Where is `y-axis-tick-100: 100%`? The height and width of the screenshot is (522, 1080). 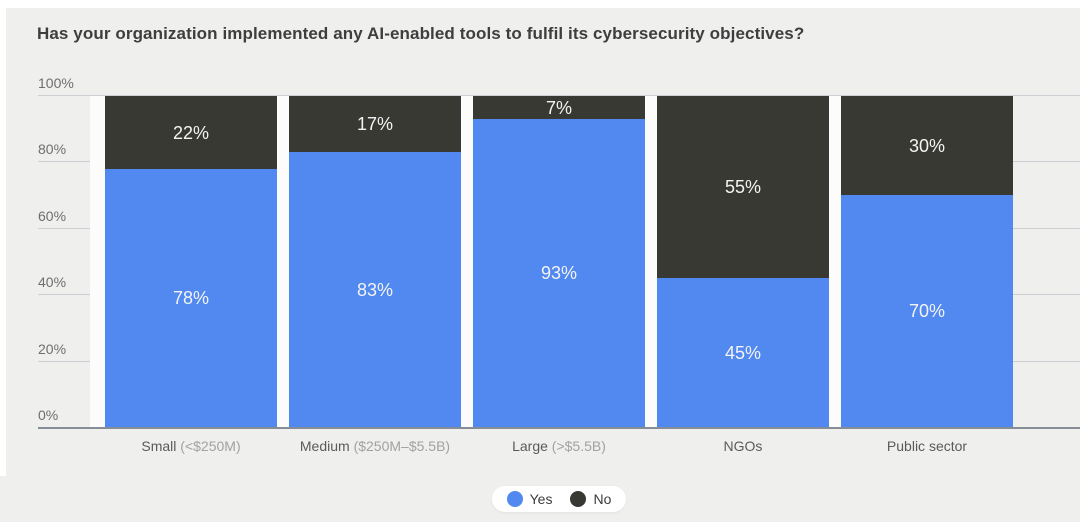
y-axis-tick-100: 100% is located at coordinates (56, 83).